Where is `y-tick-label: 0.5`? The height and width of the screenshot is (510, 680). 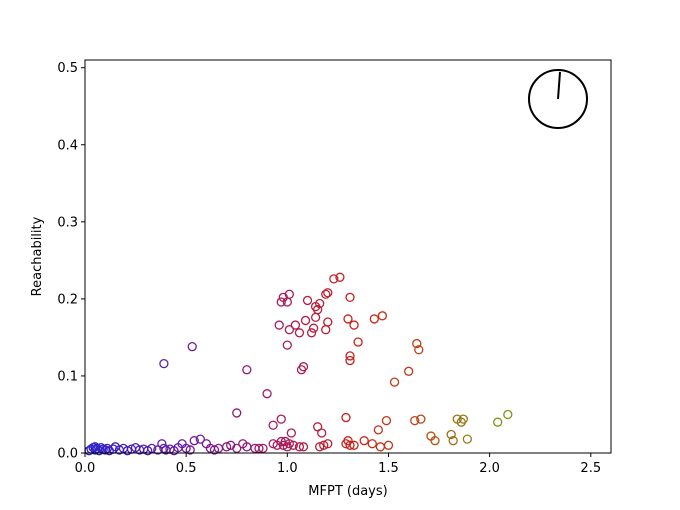
y-tick-label: 0.5 is located at coordinates (67, 68).